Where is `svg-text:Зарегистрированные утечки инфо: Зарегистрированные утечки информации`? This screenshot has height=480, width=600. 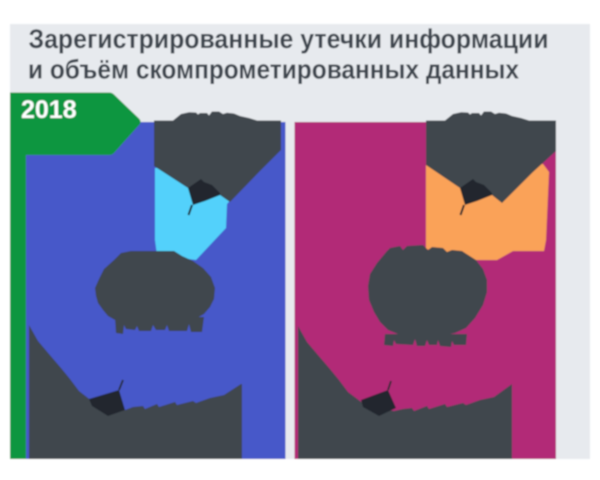
svg-text:Зарегистрированные утечки инфо: Зарегистрированные утечки информации is located at coordinates (289, 39).